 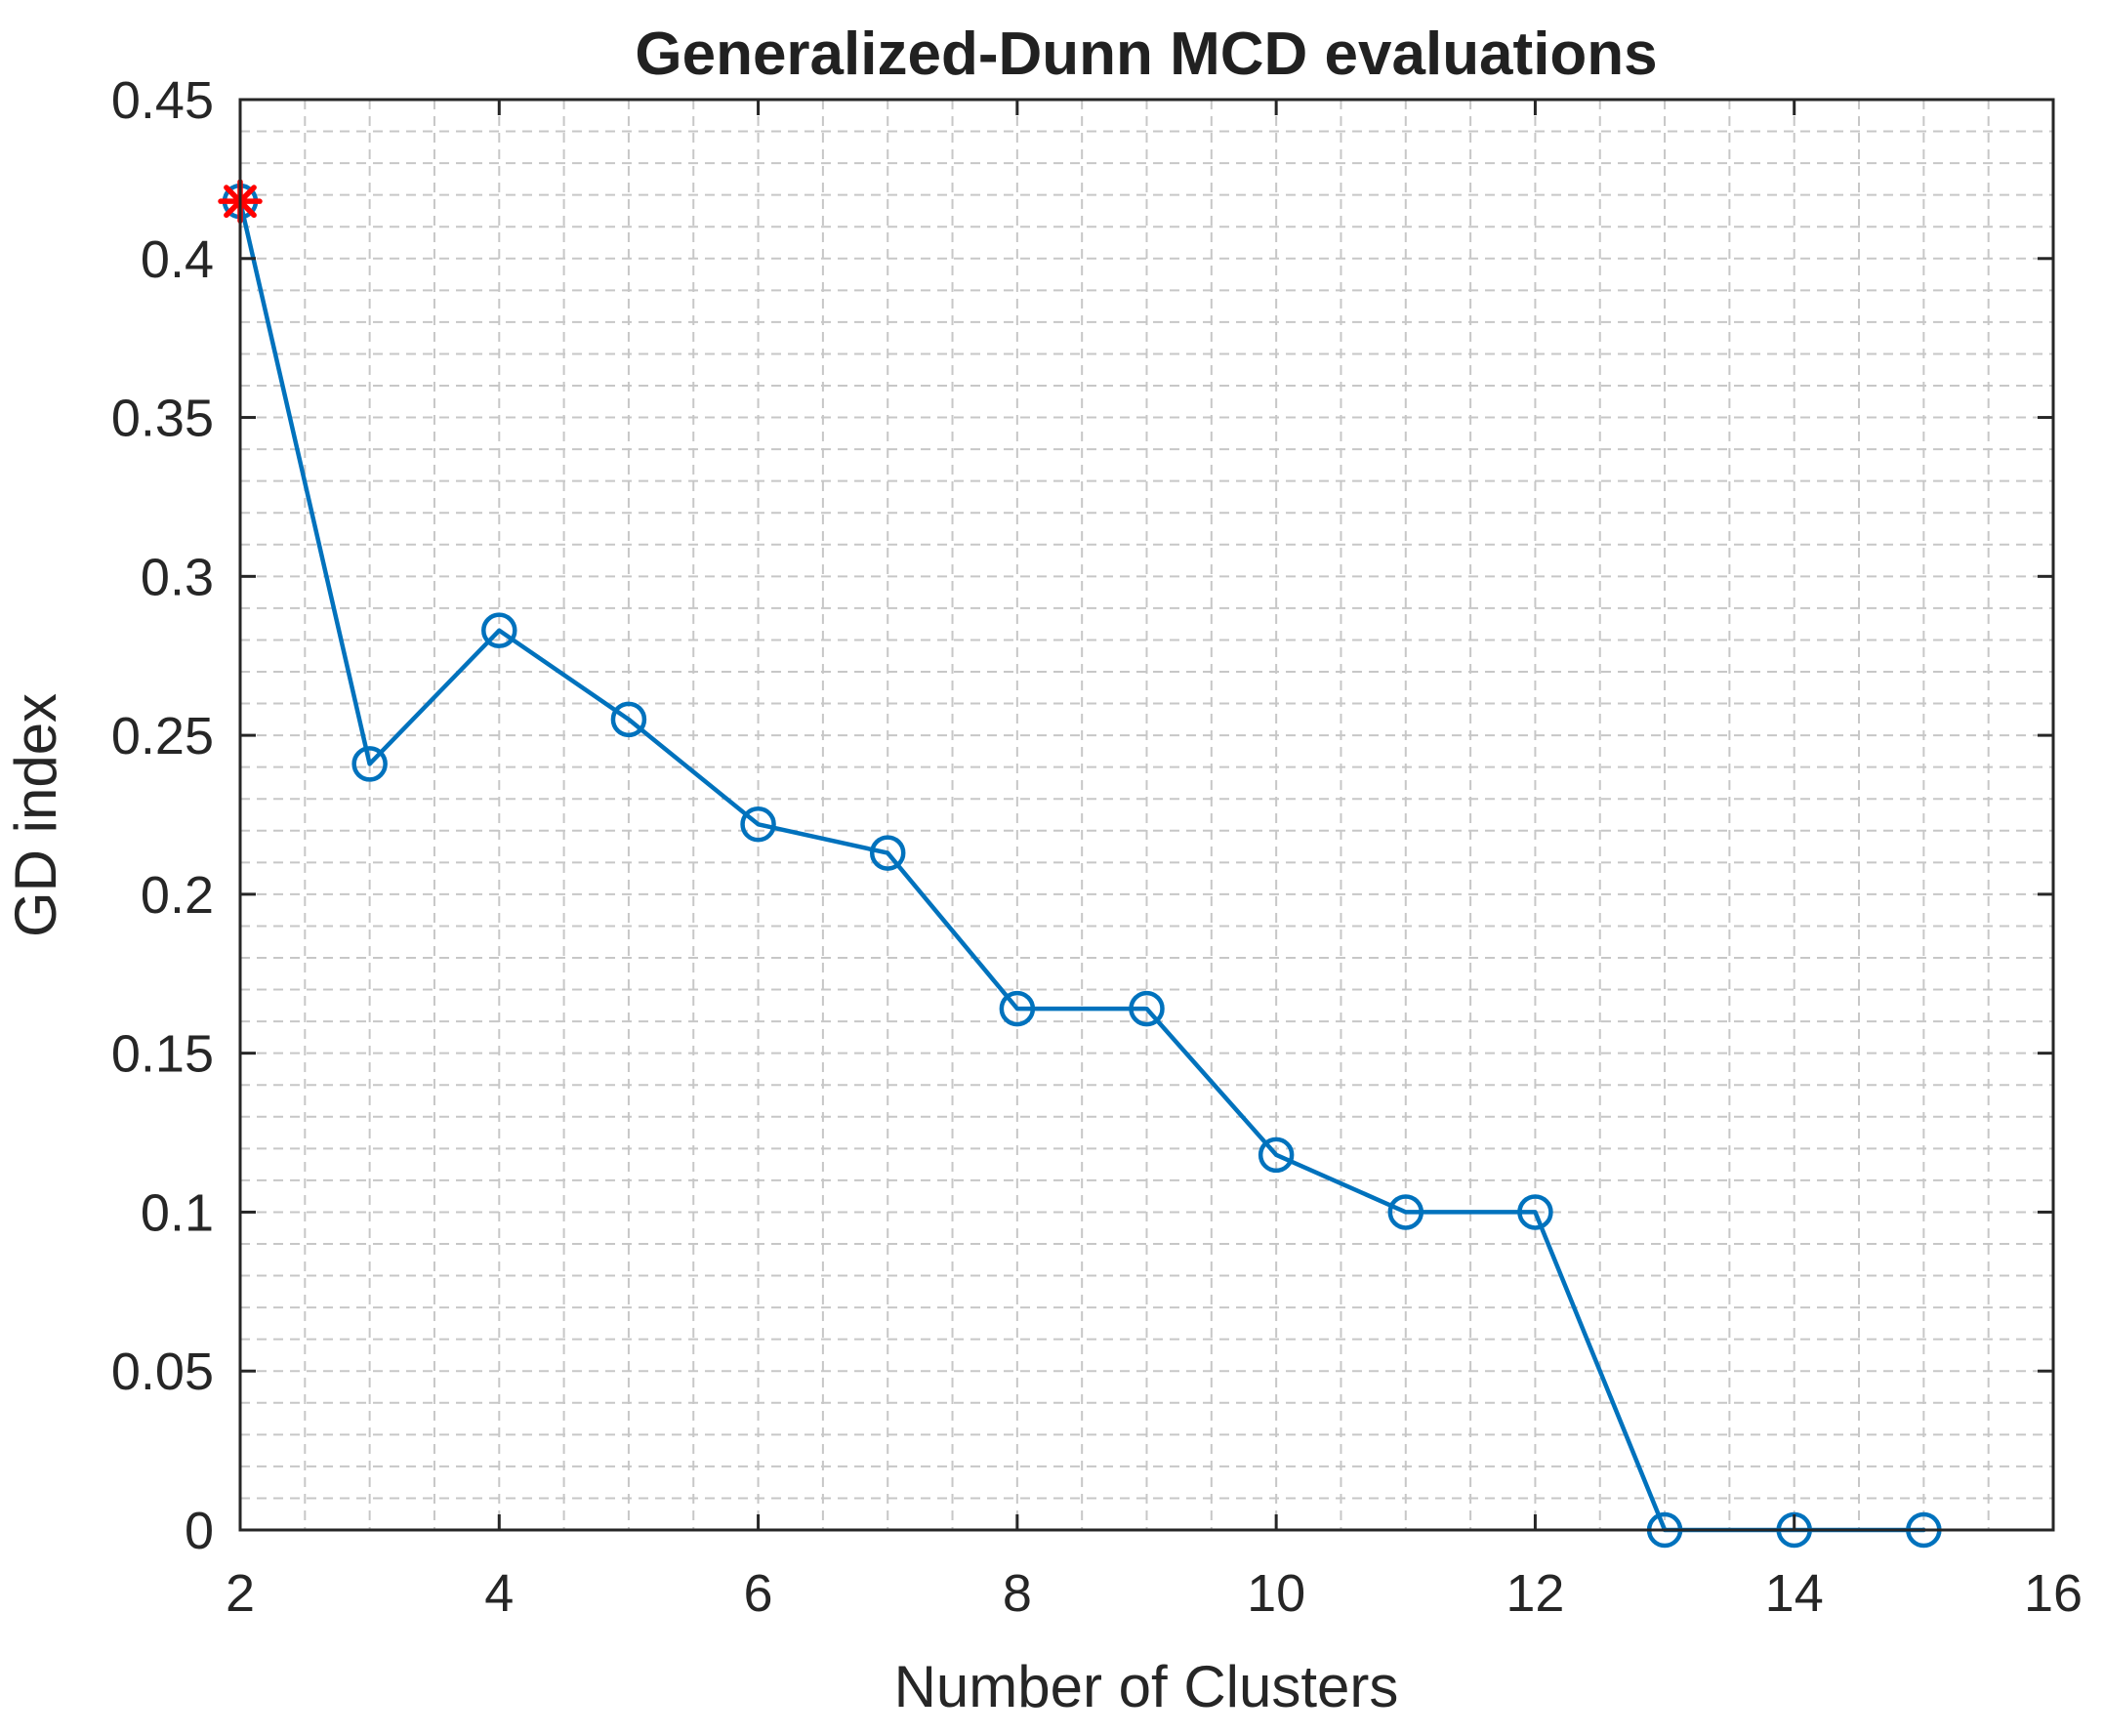 What do you see at coordinates (1276, 1594) in the screenshot?
I see `x-tick-label: 10` at bounding box center [1276, 1594].